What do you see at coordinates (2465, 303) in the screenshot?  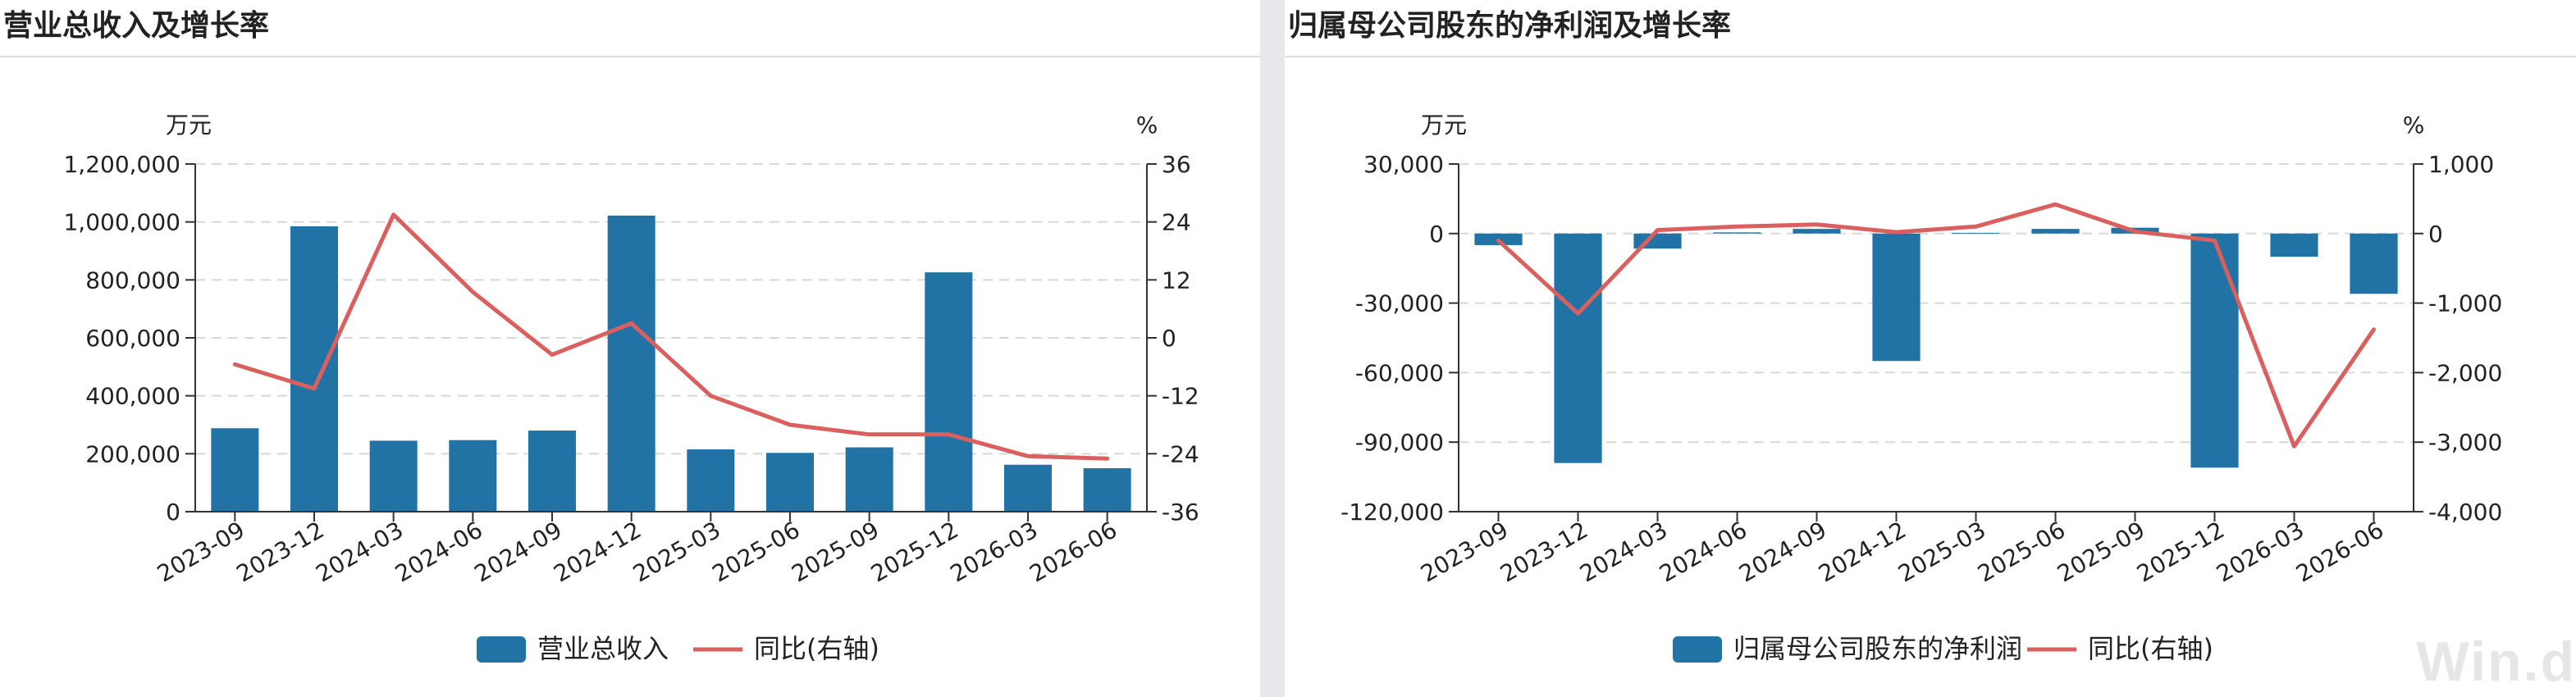 I see `y2-tick-label: -1,000` at bounding box center [2465, 303].